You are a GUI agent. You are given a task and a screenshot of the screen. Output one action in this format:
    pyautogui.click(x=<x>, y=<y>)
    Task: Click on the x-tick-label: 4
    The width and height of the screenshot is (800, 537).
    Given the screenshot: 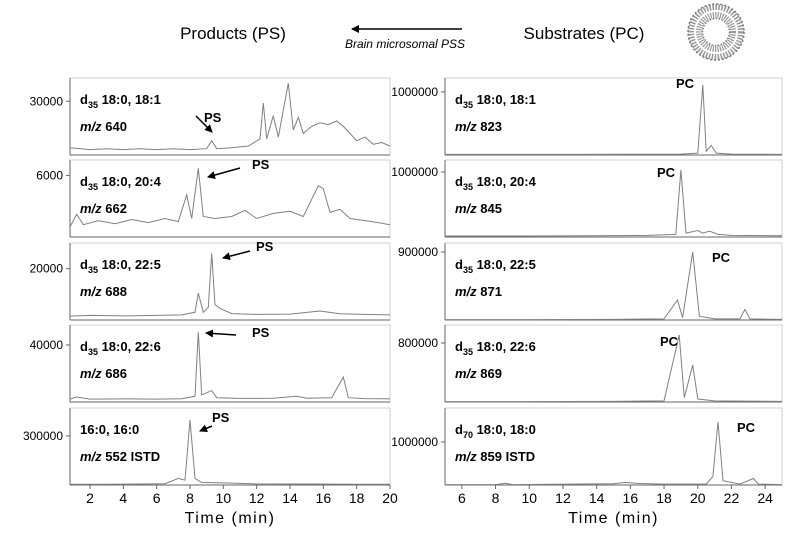 What is the action you would take?
    pyautogui.click(x=123, y=498)
    